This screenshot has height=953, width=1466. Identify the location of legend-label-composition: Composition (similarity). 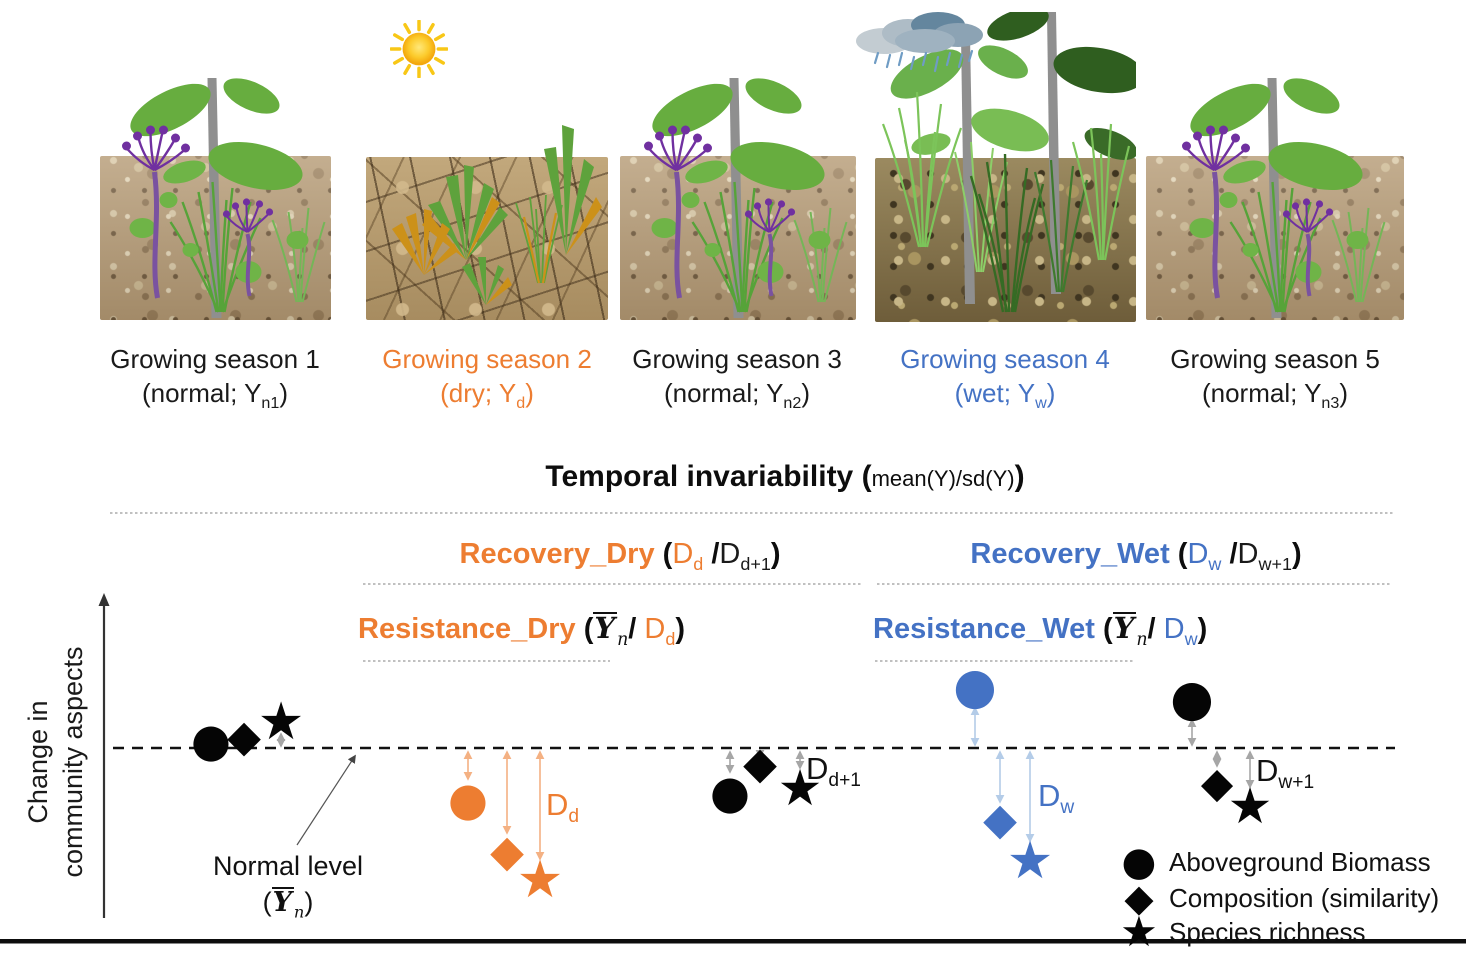
(1304, 897).